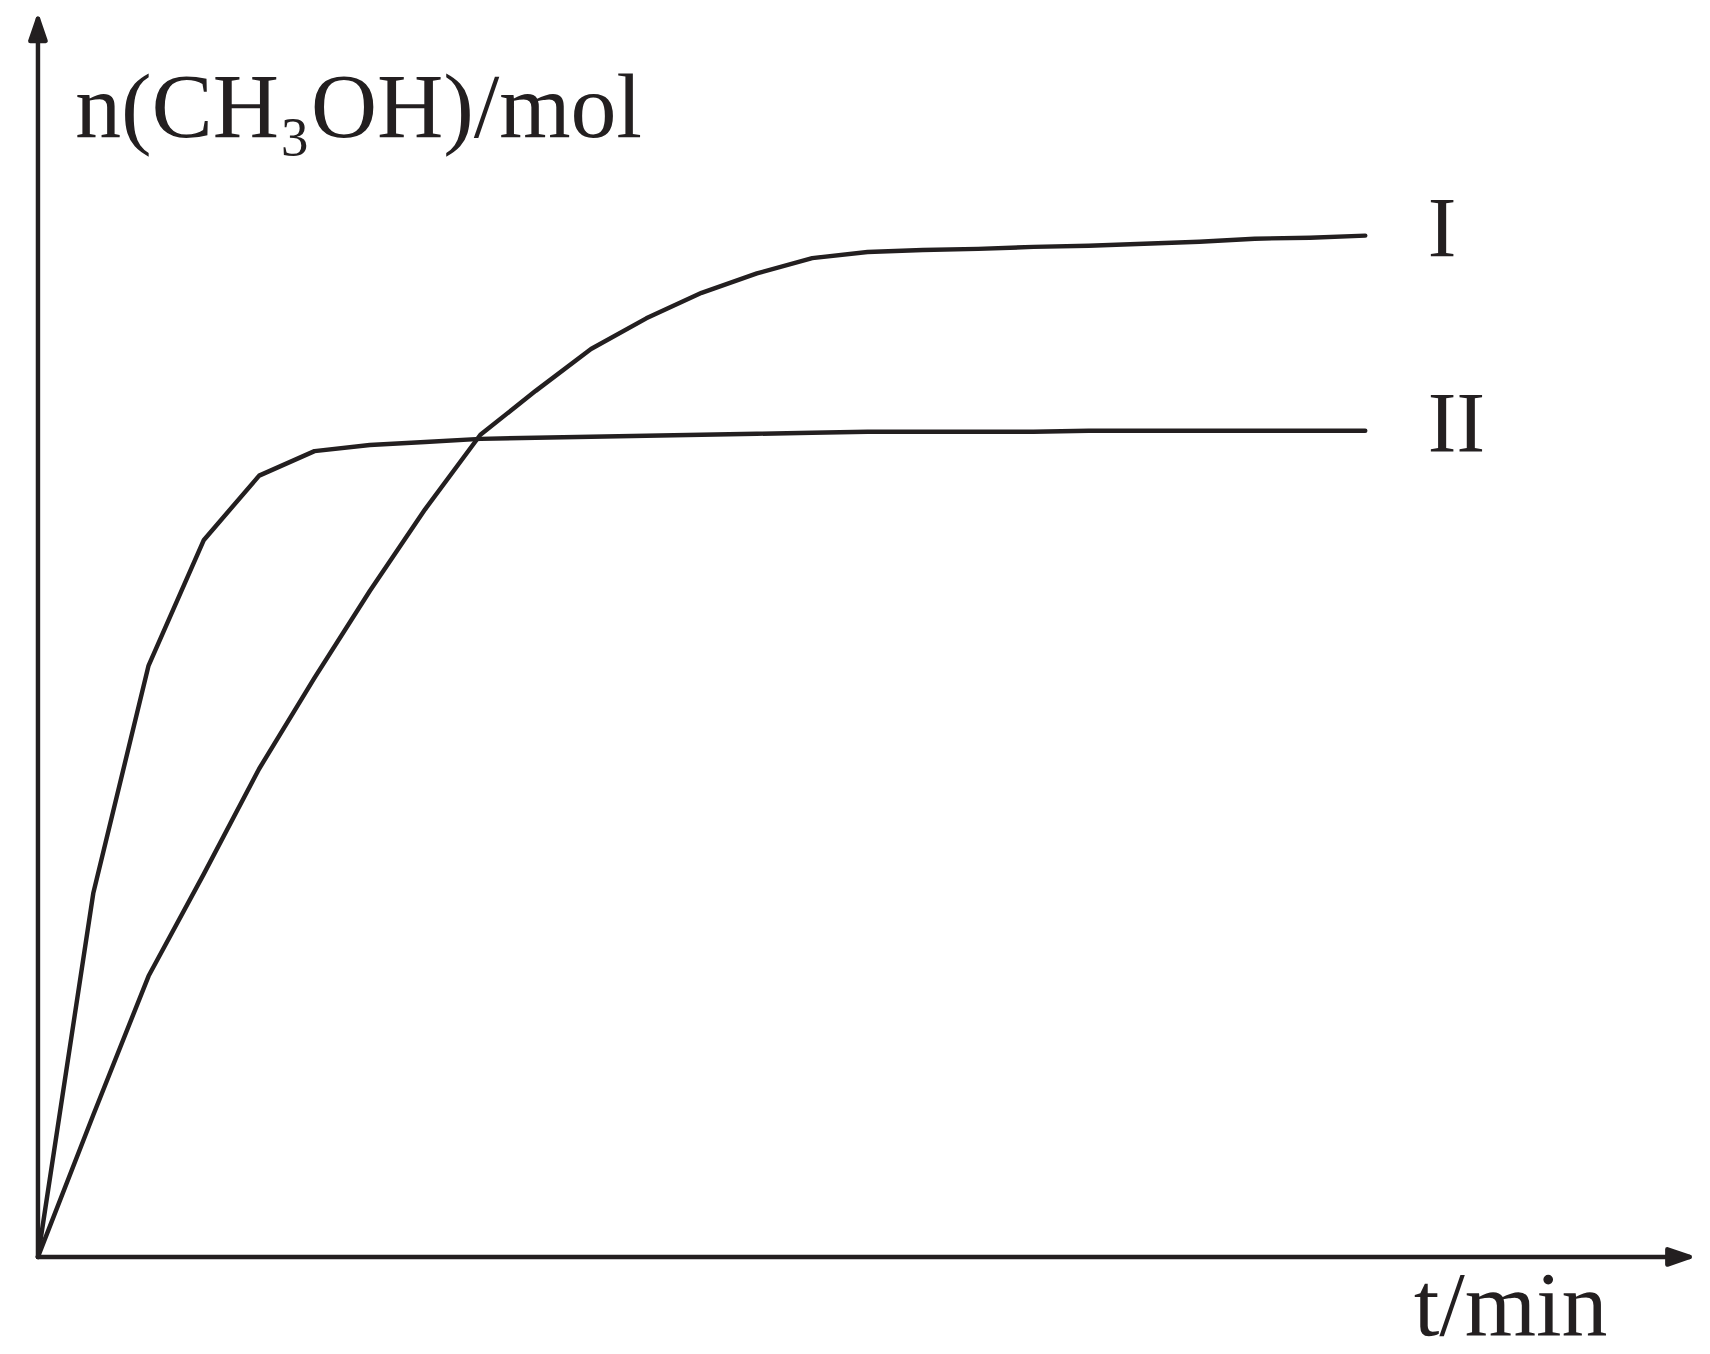 Image resolution: width=1710 pixels, height=1354 pixels. Describe the element at coordinates (359, 115) in the screenshot. I see `y-axis-title: n(CH₃OH)/mol` at that location.